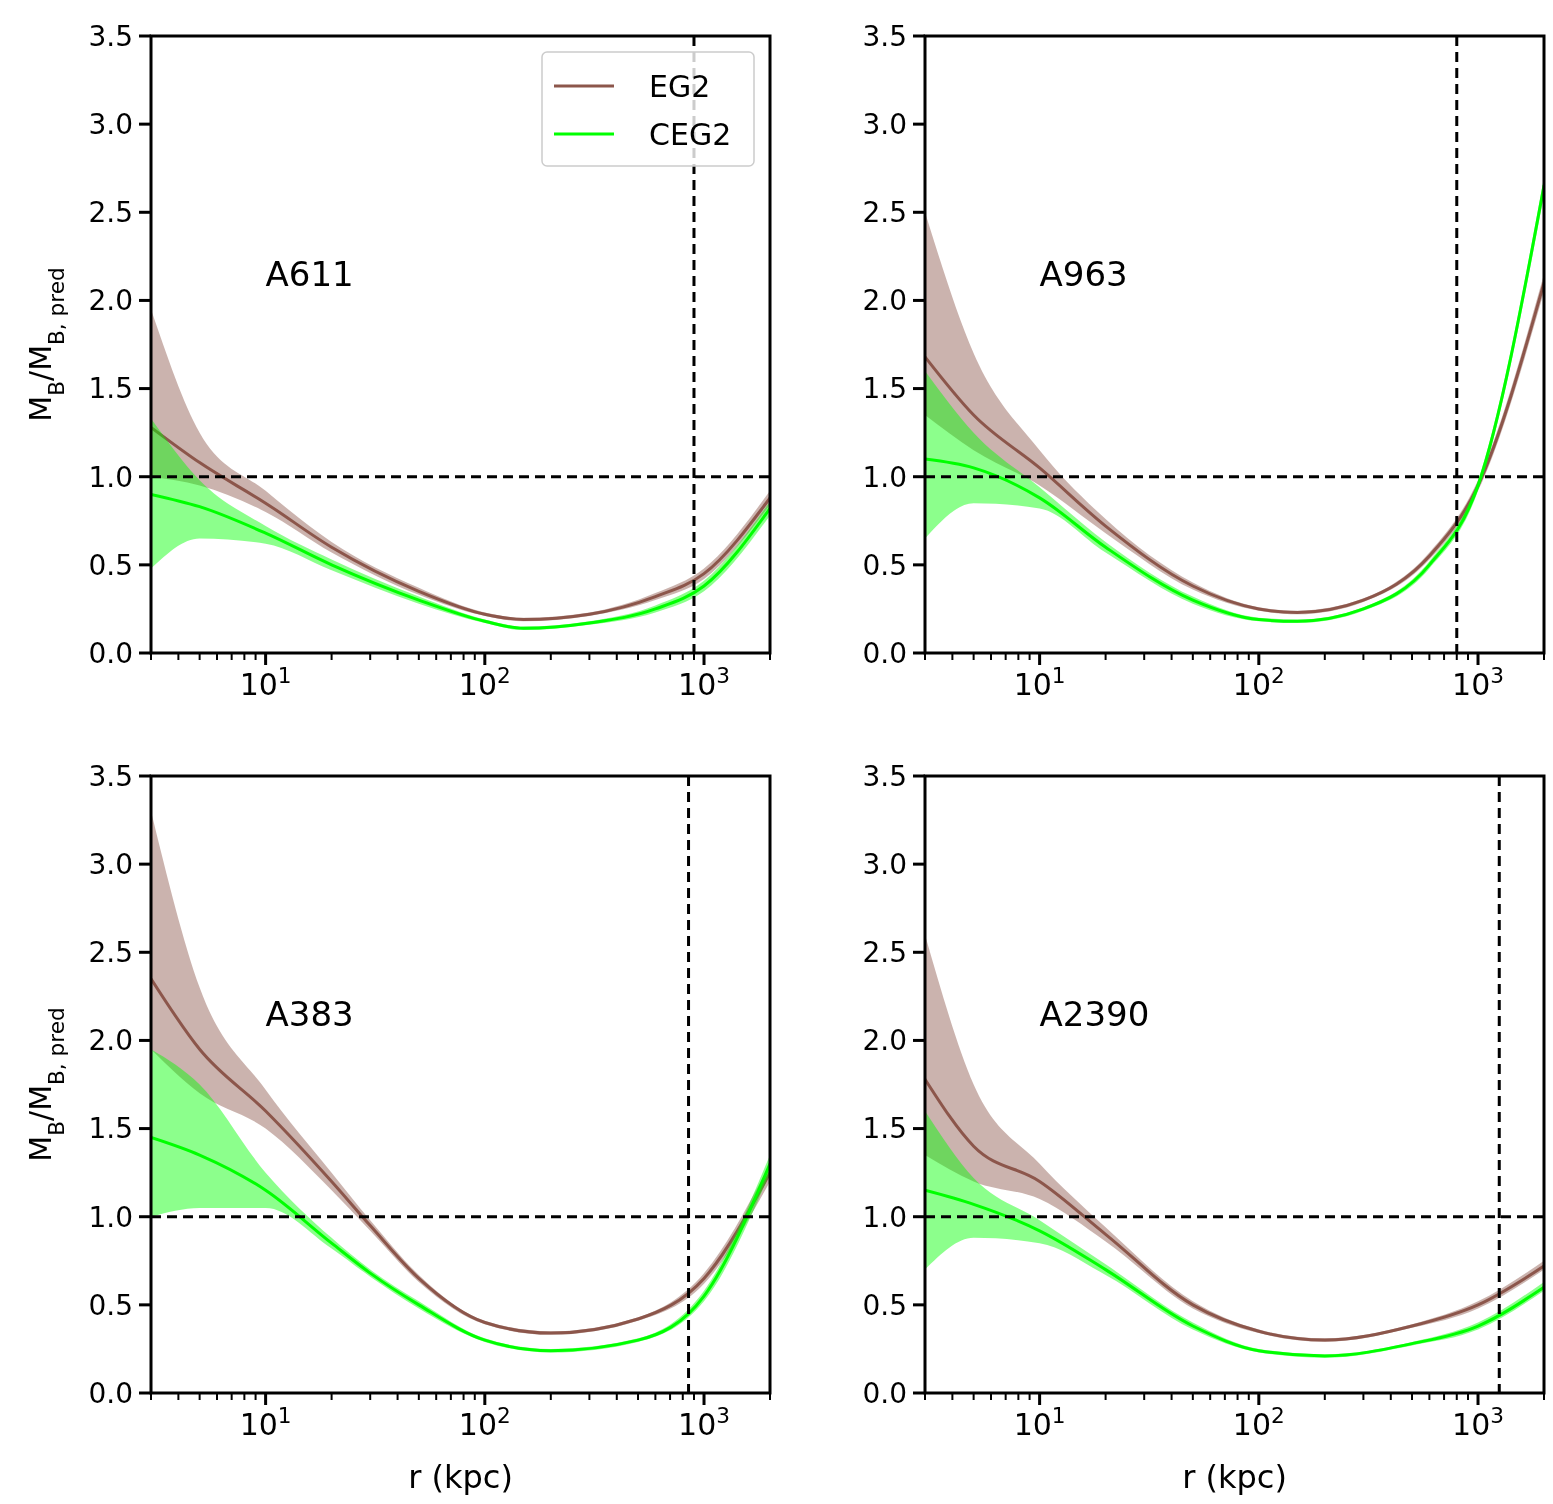  I want to click on annotation: A383, so click(309, 1013).